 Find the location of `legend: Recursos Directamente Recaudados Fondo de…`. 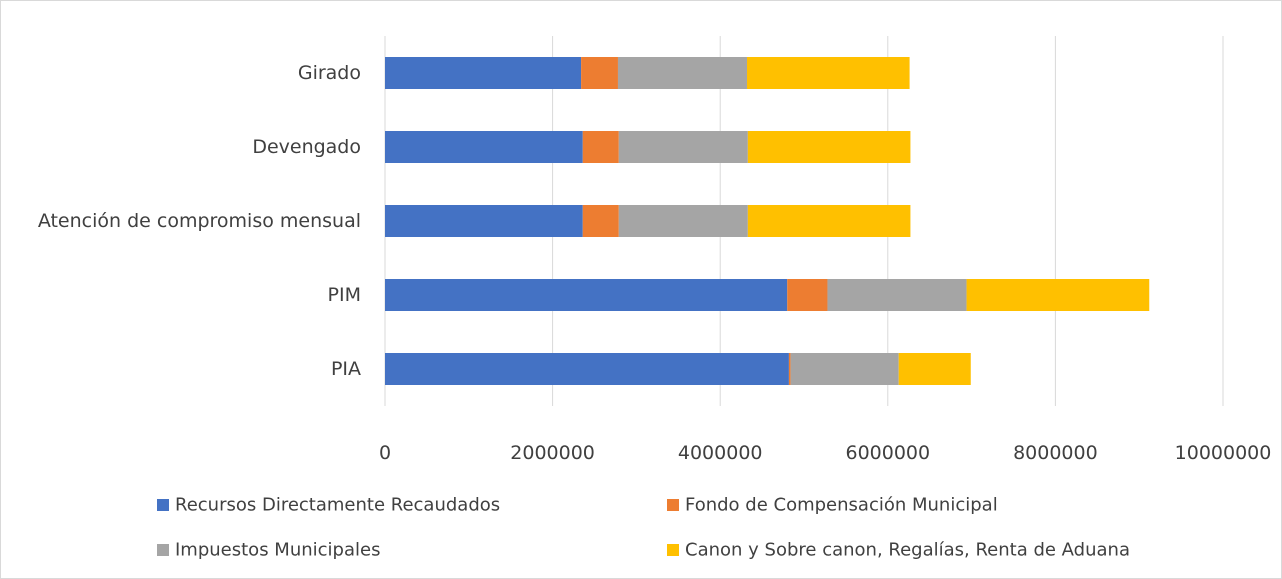

legend: Recursos Directamente Recaudados Fondo de… is located at coordinates (643, 528).